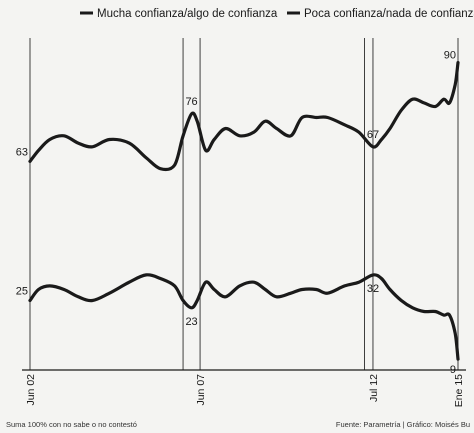  Describe the element at coordinates (374, 388) in the screenshot. I see `x-tick-label: Jul 12` at that location.